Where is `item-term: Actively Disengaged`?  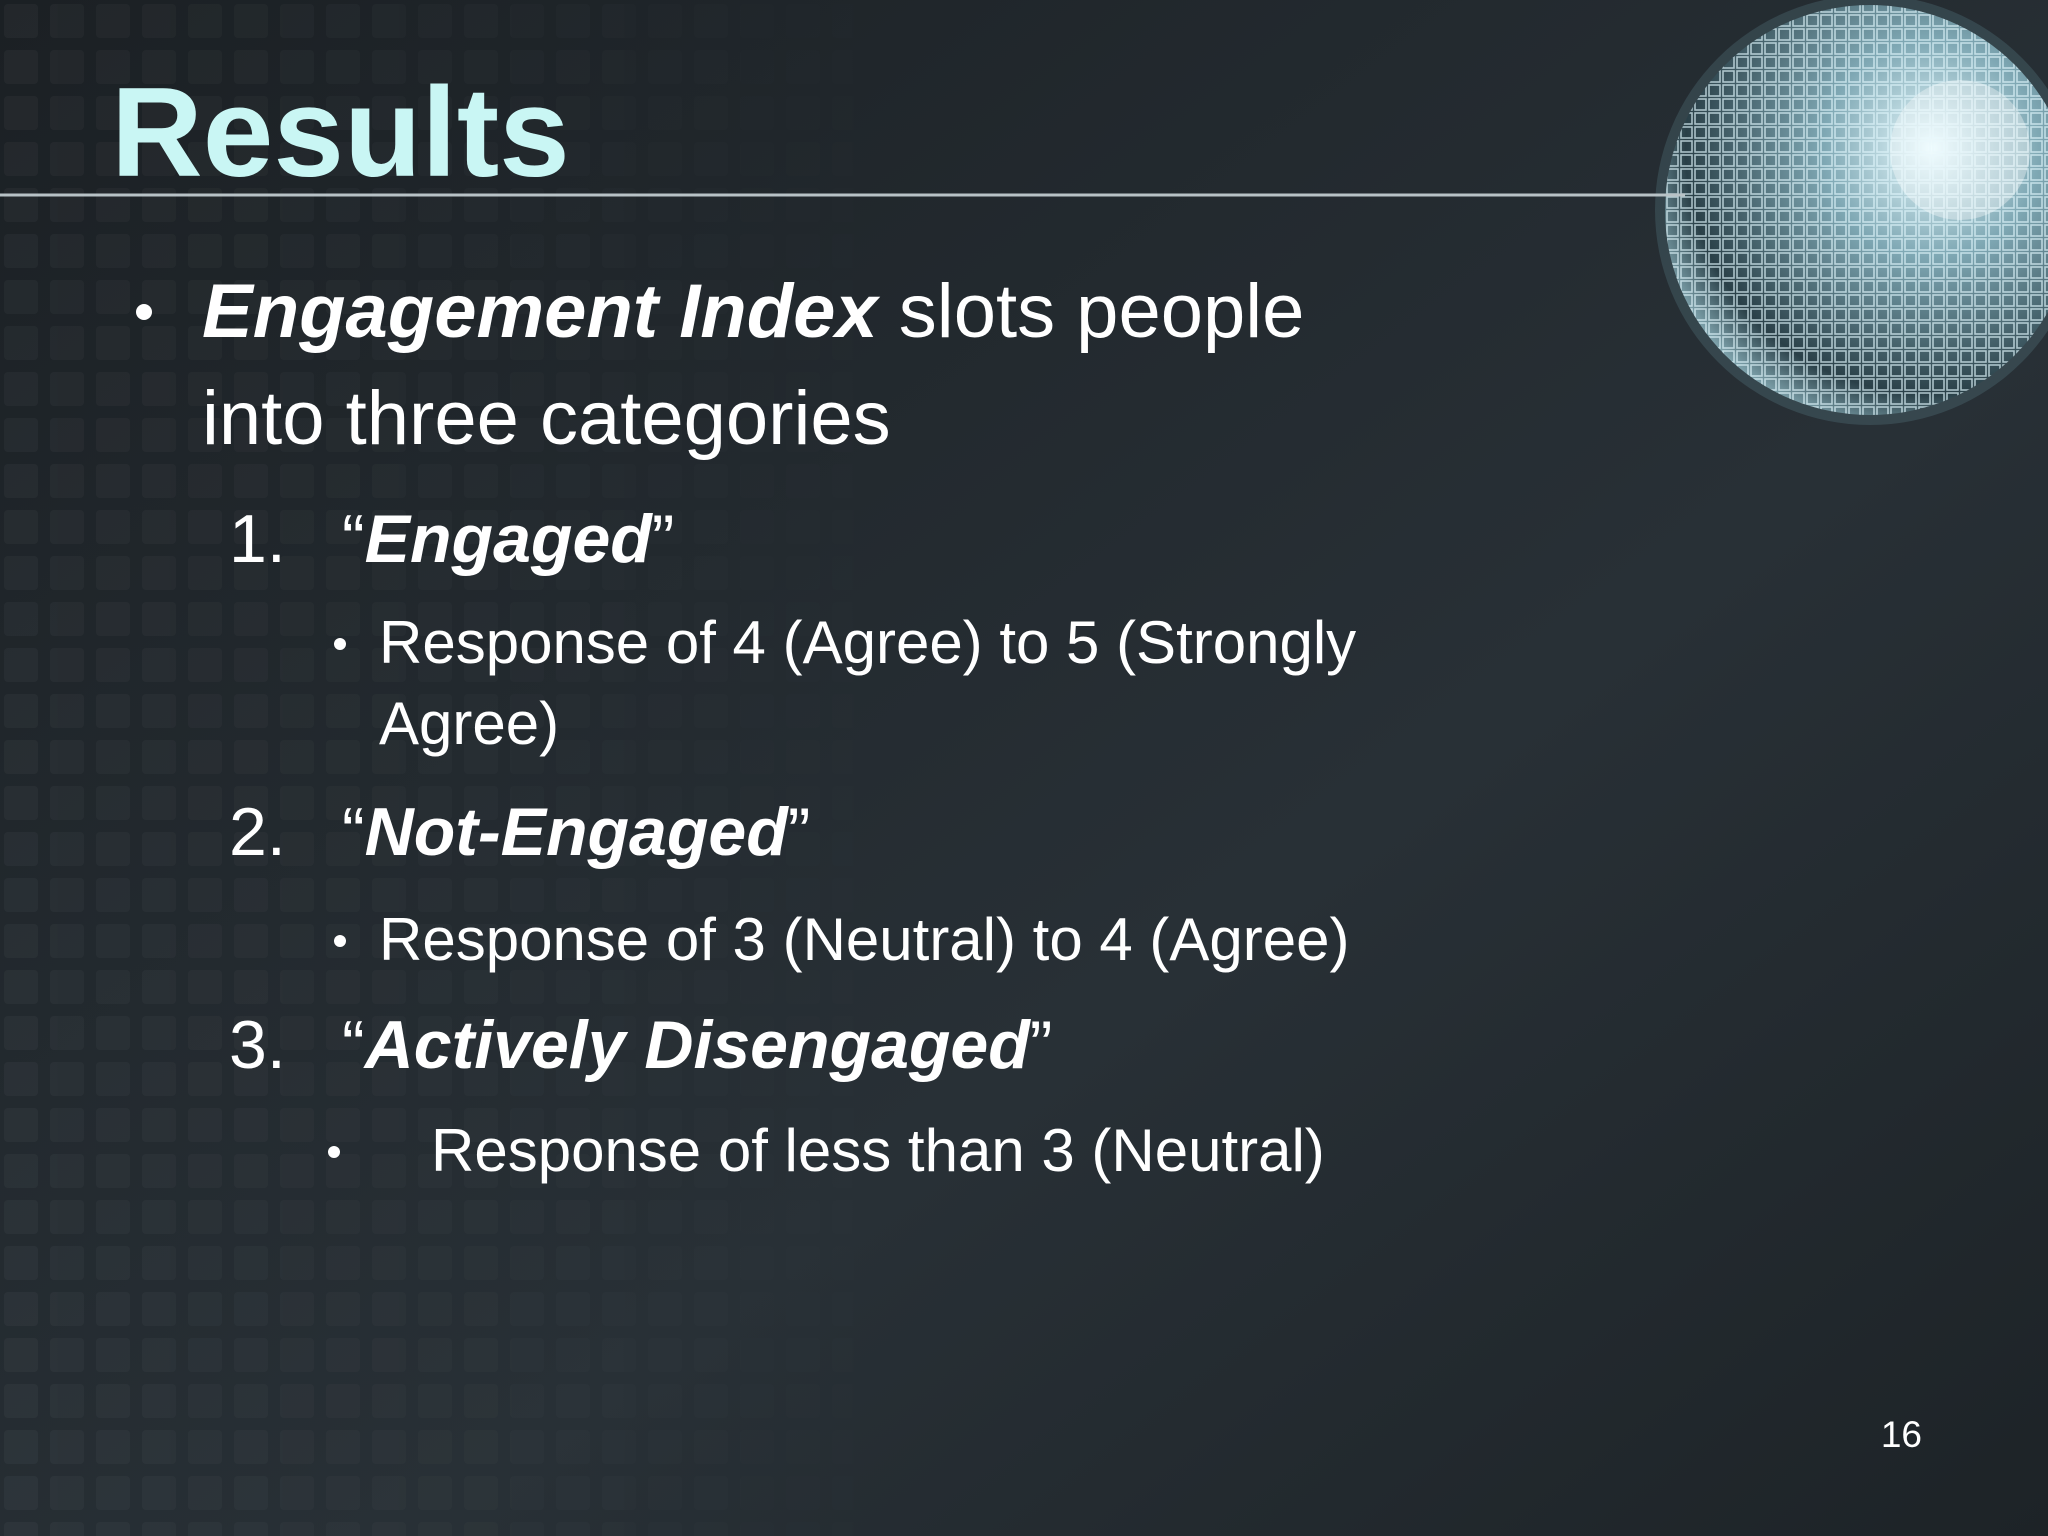
item-term: Actively Disengaged is located at coordinates (697, 1045).